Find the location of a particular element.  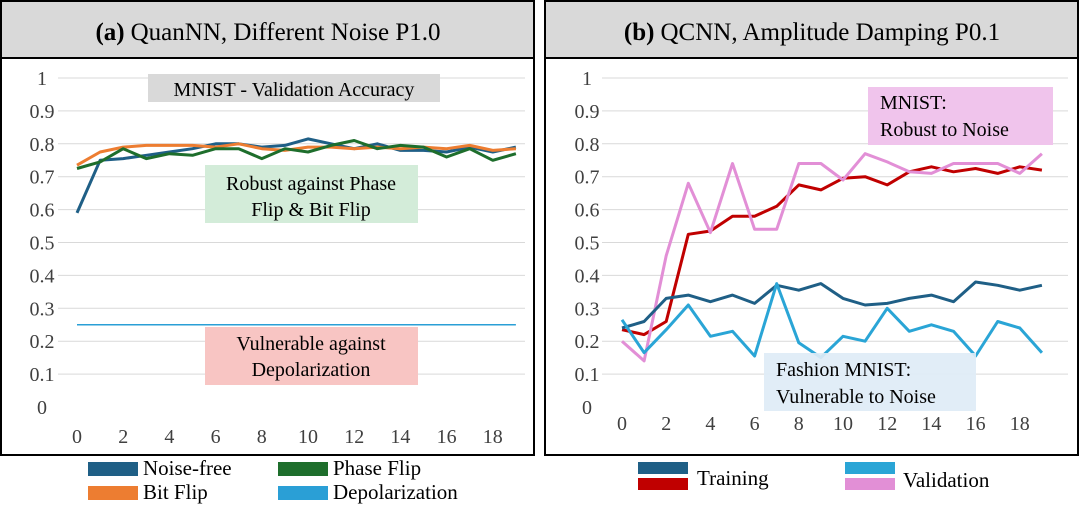

panel-a-y-ticks: 0 0.1 0.2 0.3 0.4 0.5 0.6 0.7 0.8 0.9 1 is located at coordinates (42, 243).